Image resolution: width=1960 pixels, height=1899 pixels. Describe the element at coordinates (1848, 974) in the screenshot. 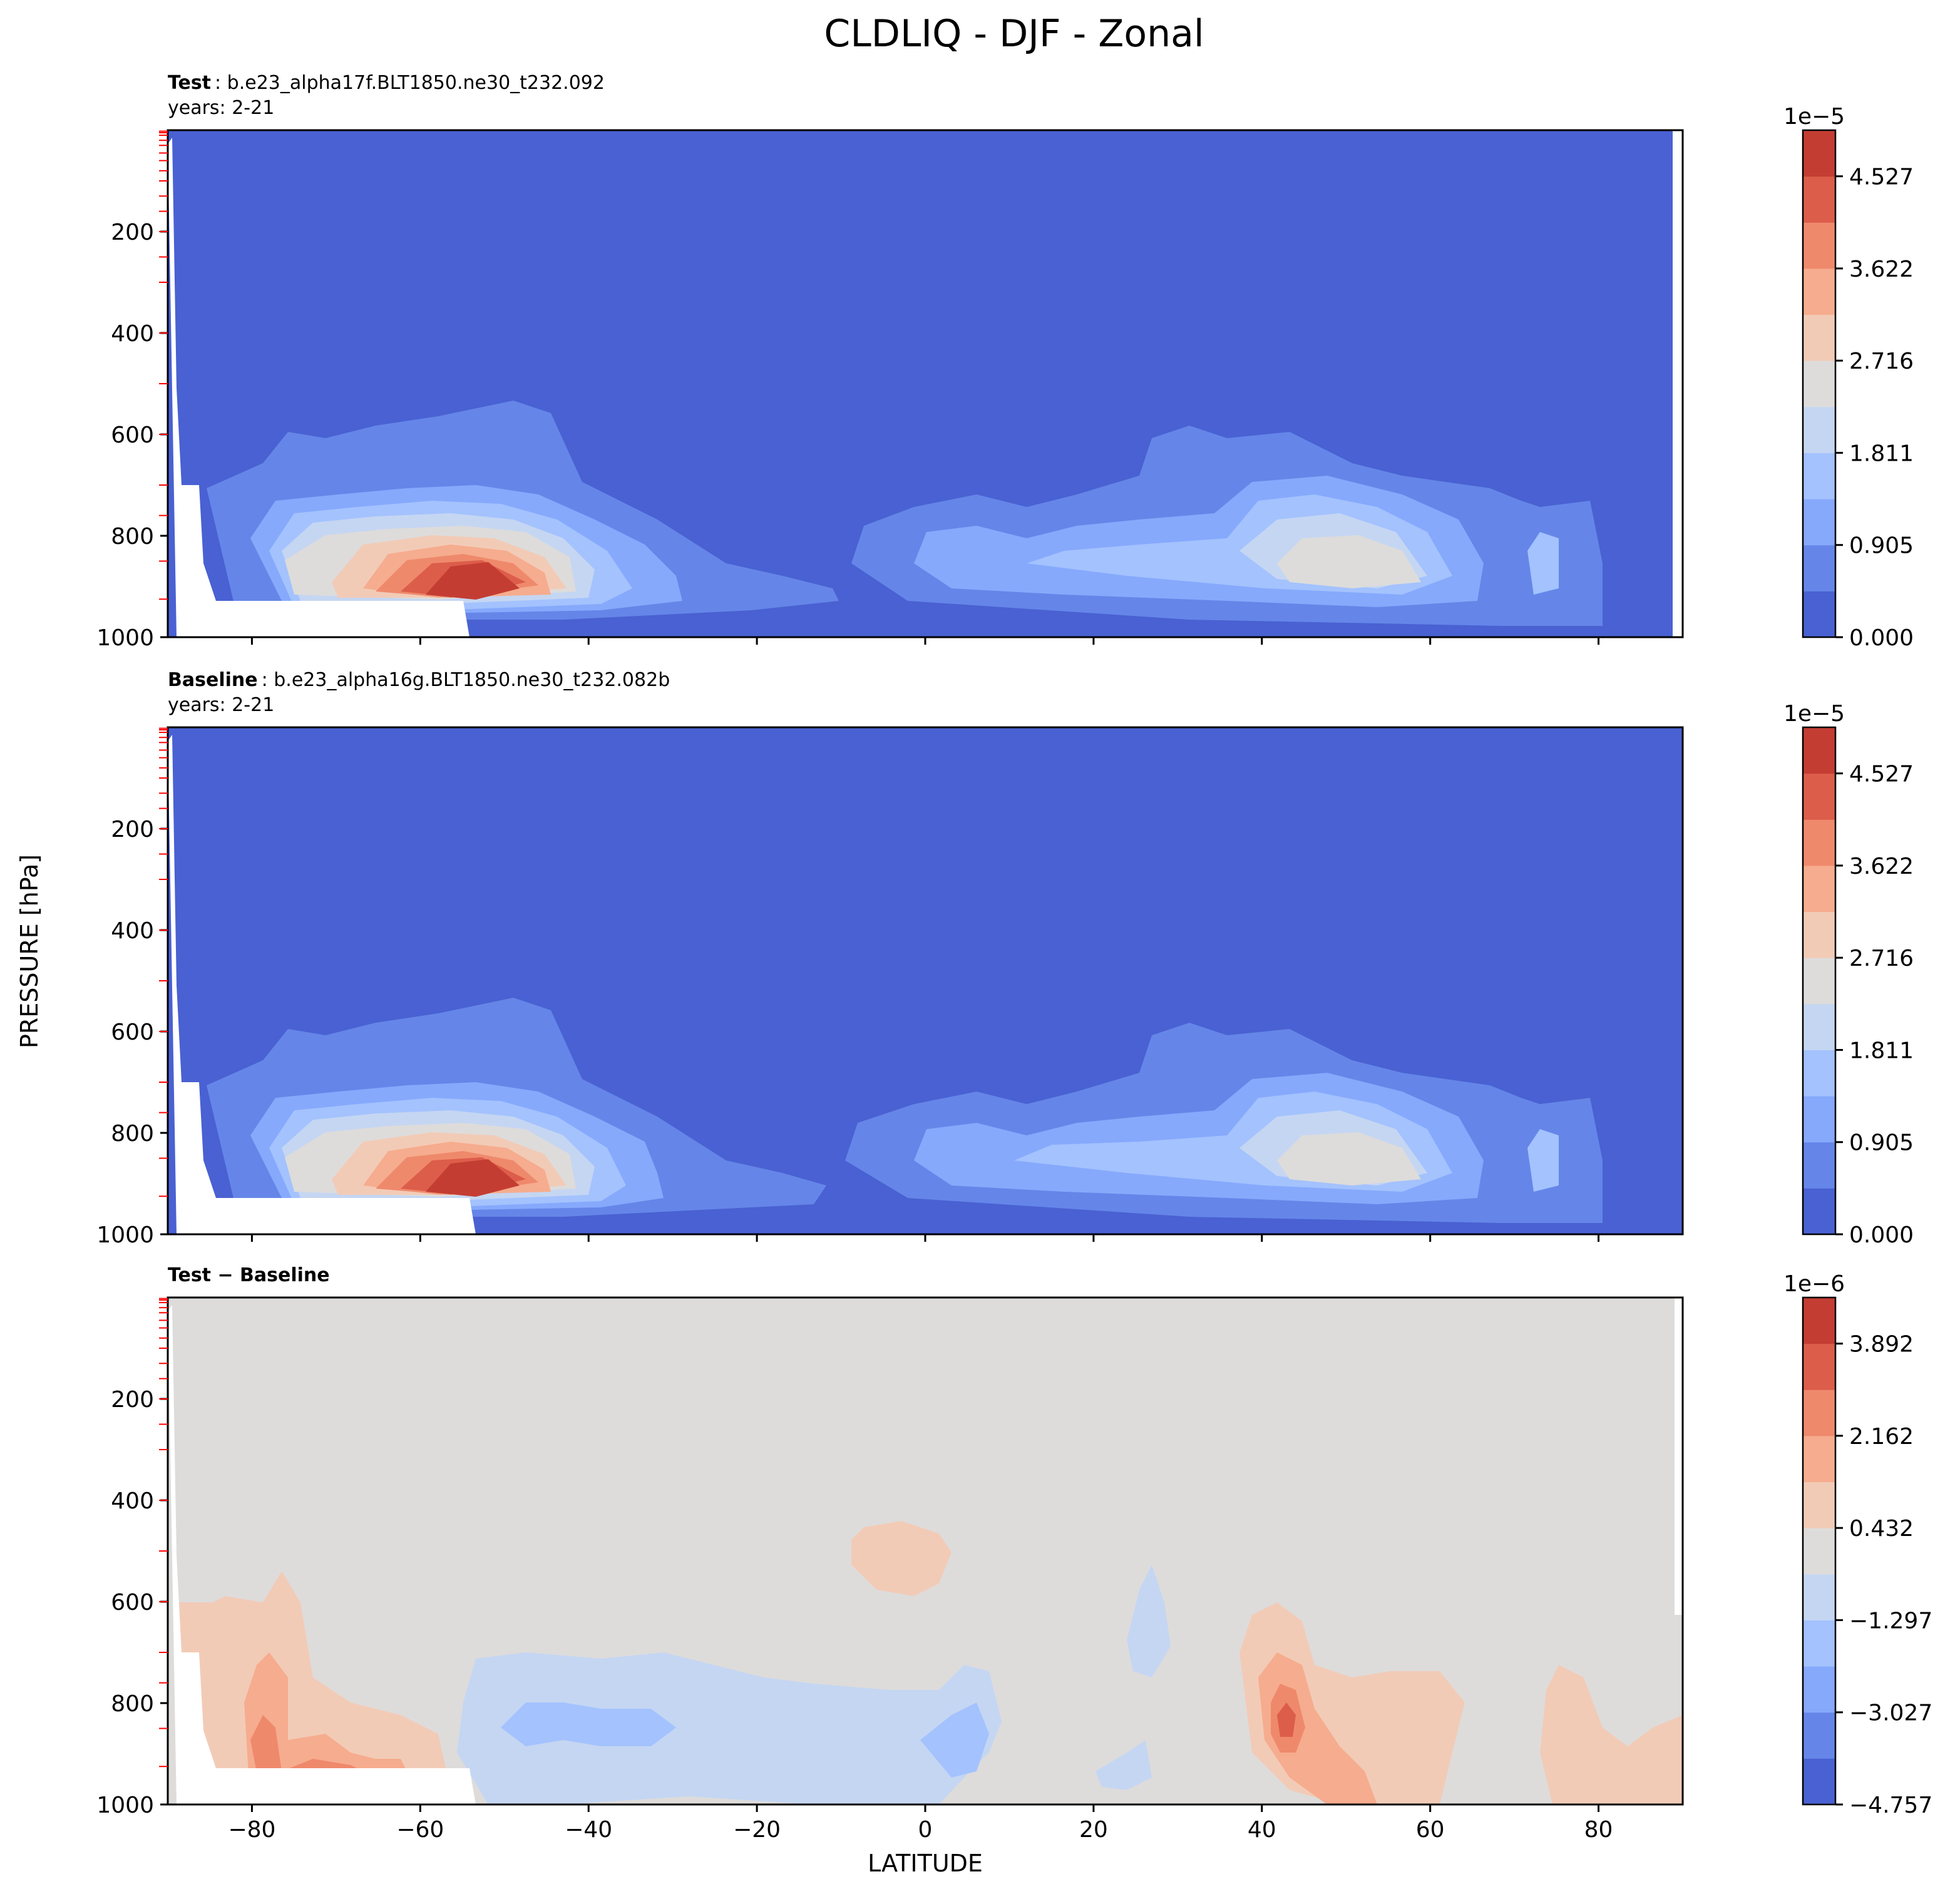

I see `colorbar-baseline: 0.000 0.905 1.811 2.716 3.622 4.527 1e−5` at that location.